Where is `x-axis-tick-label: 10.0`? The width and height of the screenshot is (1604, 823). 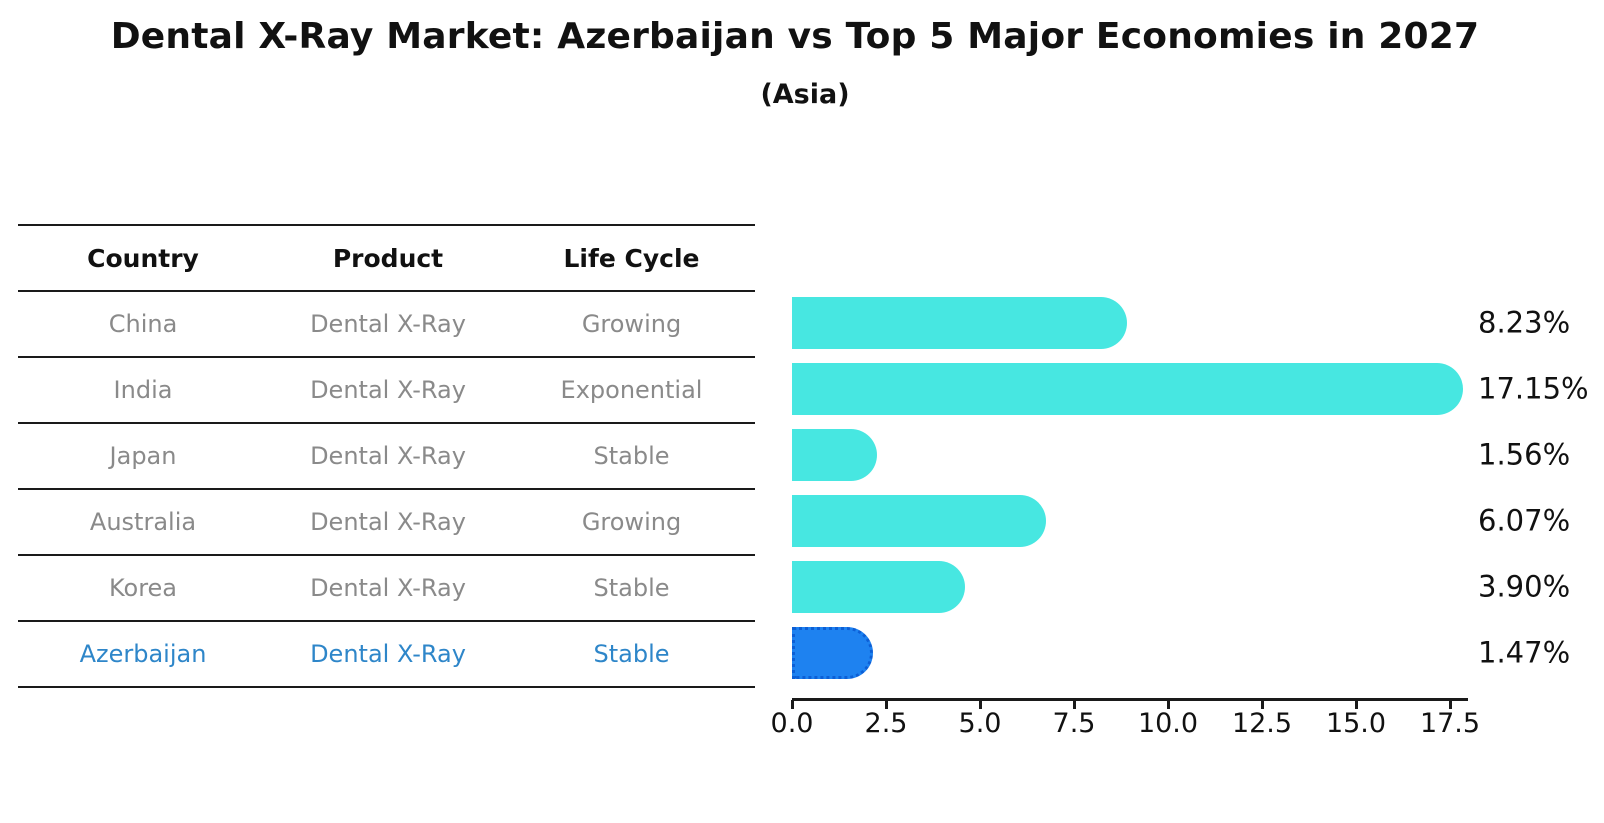 x-axis-tick-label: 10.0 is located at coordinates (1168, 723).